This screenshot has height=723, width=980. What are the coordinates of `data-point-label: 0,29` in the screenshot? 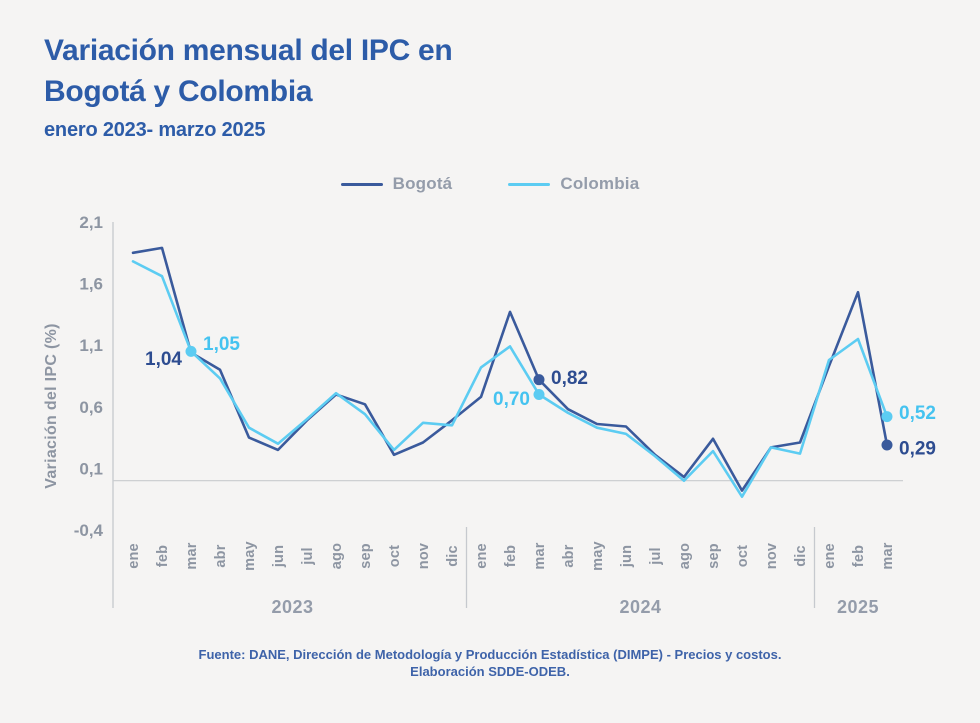 It's located at (917, 448).